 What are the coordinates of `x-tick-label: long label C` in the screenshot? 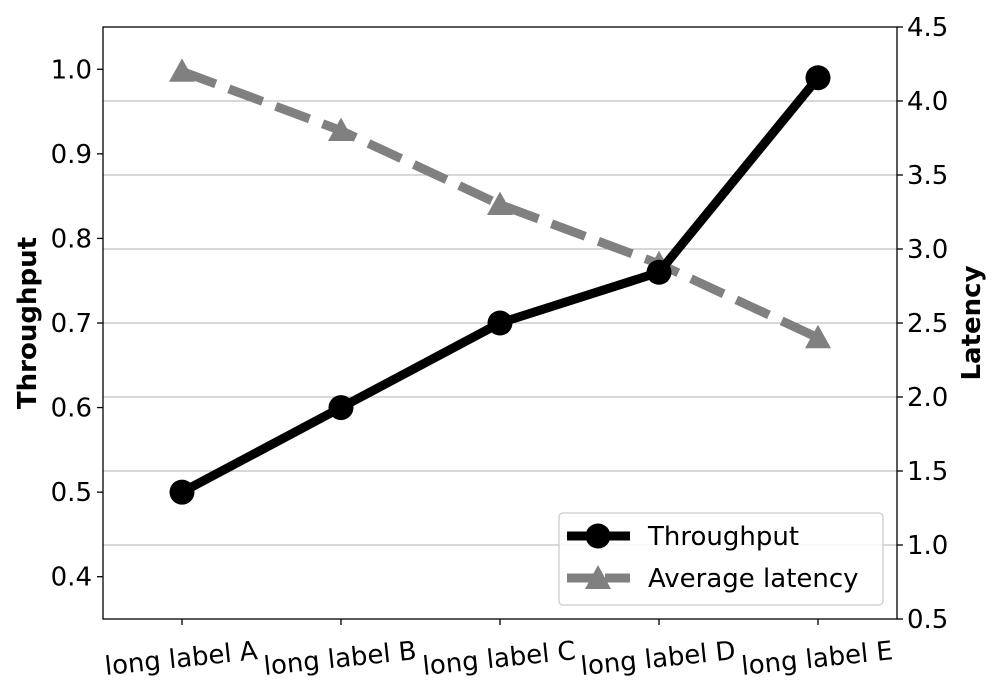 It's located at (499, 659).